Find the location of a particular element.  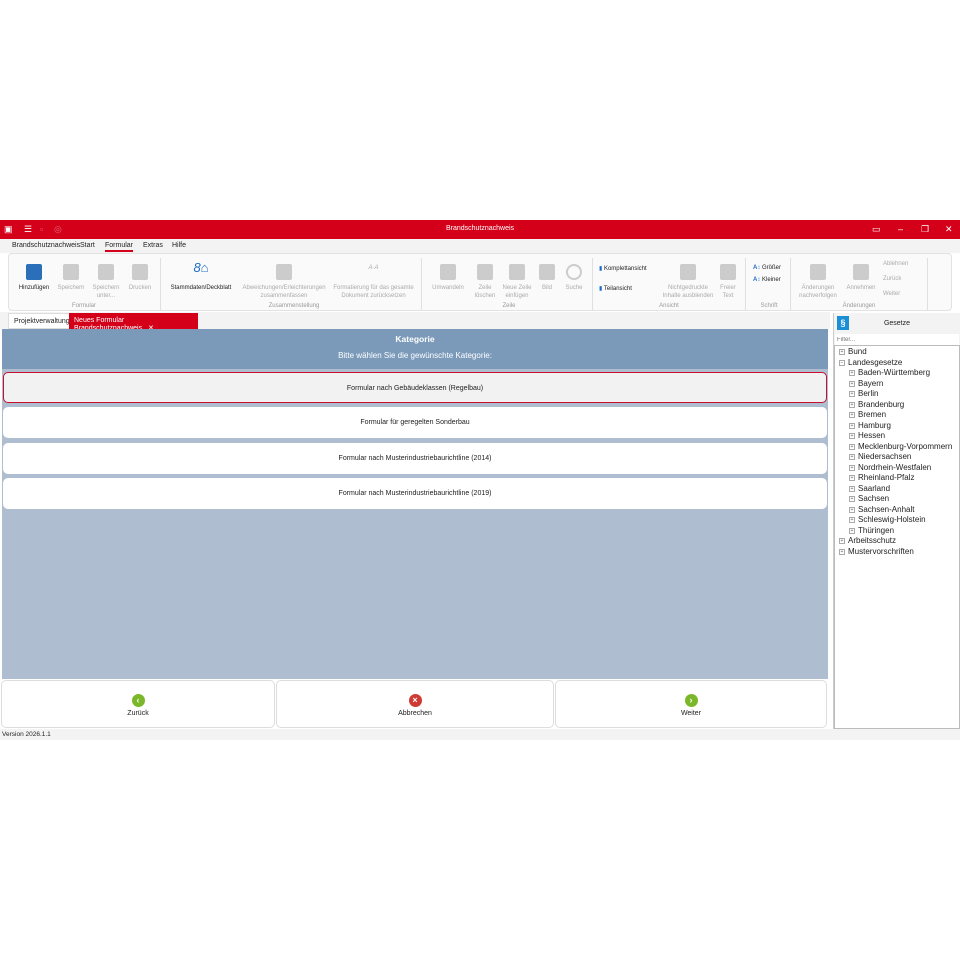

image-button: Bild is located at coordinates (547, 278).